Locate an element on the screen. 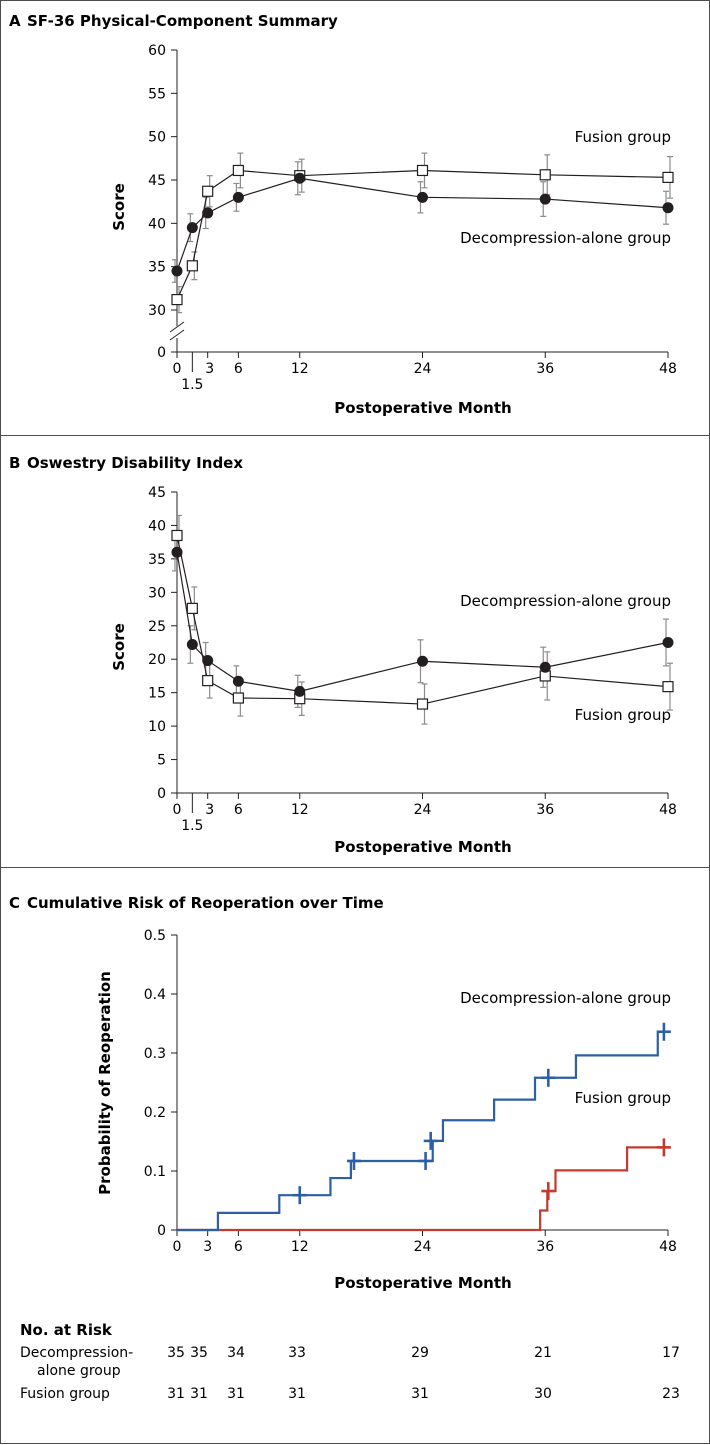  risk-value-decompression: 33 is located at coordinates (297, 1353).